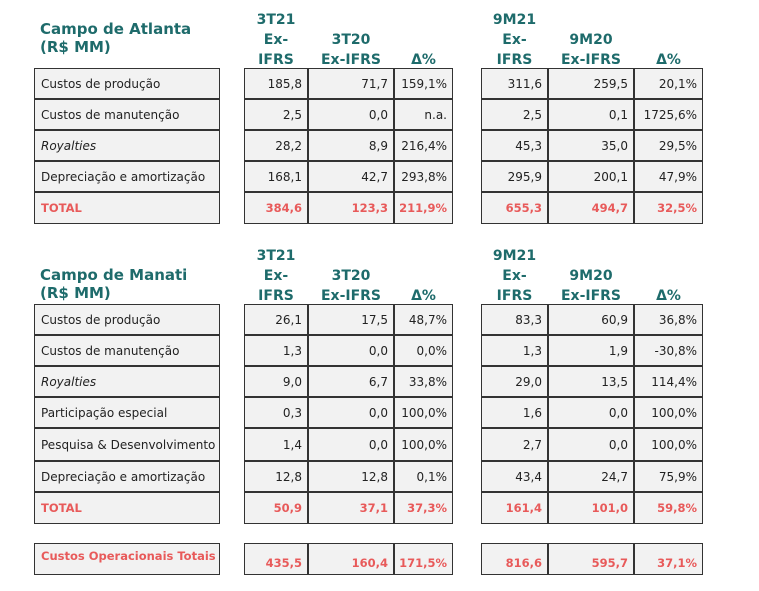 The width and height of the screenshot is (759, 591). I want to click on manati-row-label: Custos de produção, so click(127, 319).